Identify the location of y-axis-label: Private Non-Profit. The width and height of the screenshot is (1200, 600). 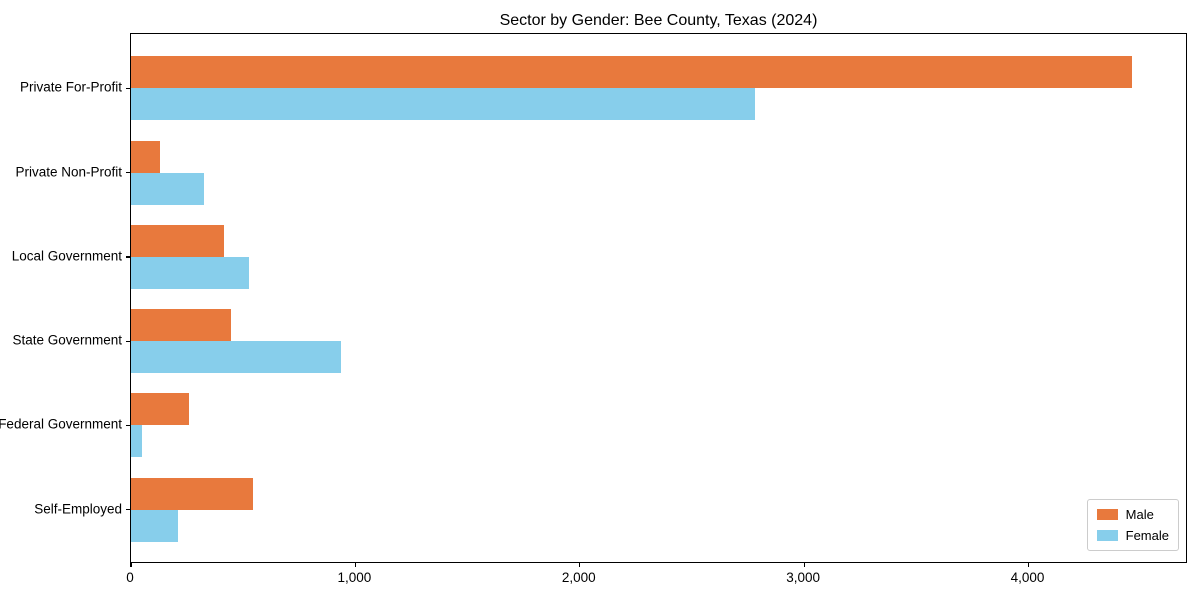
(68, 172).